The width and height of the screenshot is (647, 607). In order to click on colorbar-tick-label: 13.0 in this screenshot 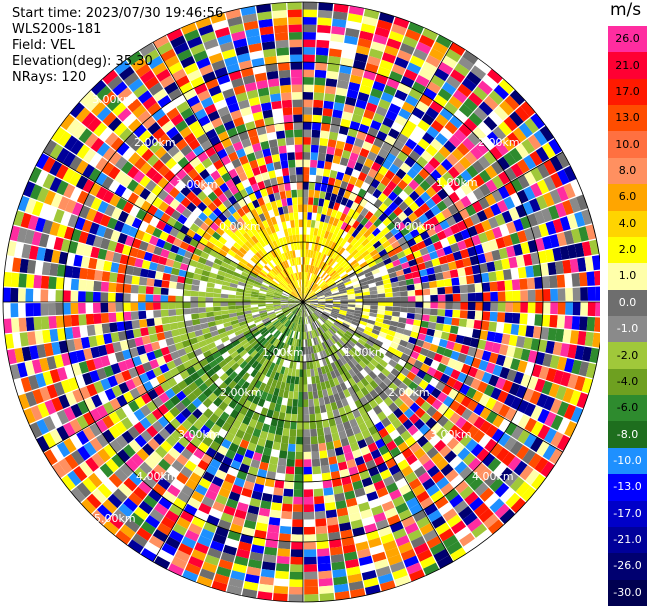, I will do `click(627, 118)`.